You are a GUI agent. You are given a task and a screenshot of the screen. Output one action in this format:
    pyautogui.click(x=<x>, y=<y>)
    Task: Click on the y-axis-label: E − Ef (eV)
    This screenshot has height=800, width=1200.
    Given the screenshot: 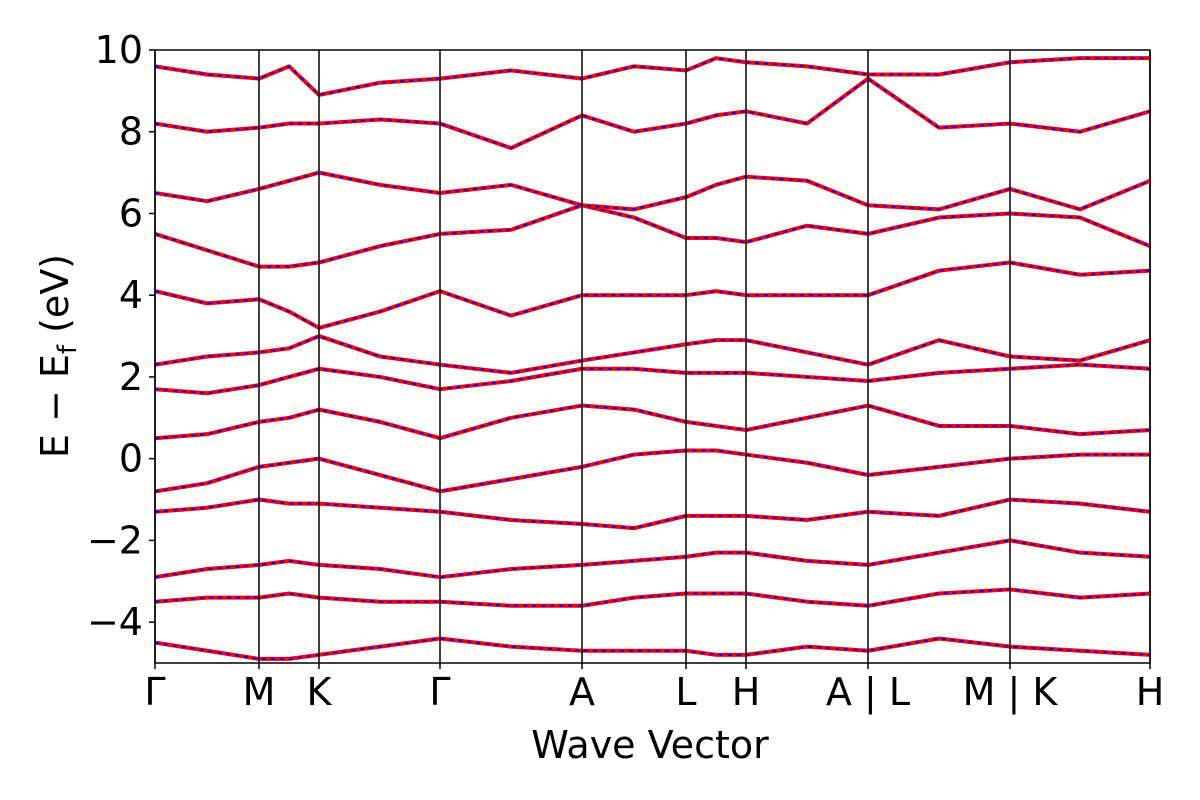 What is the action you would take?
    pyautogui.click(x=58, y=356)
    